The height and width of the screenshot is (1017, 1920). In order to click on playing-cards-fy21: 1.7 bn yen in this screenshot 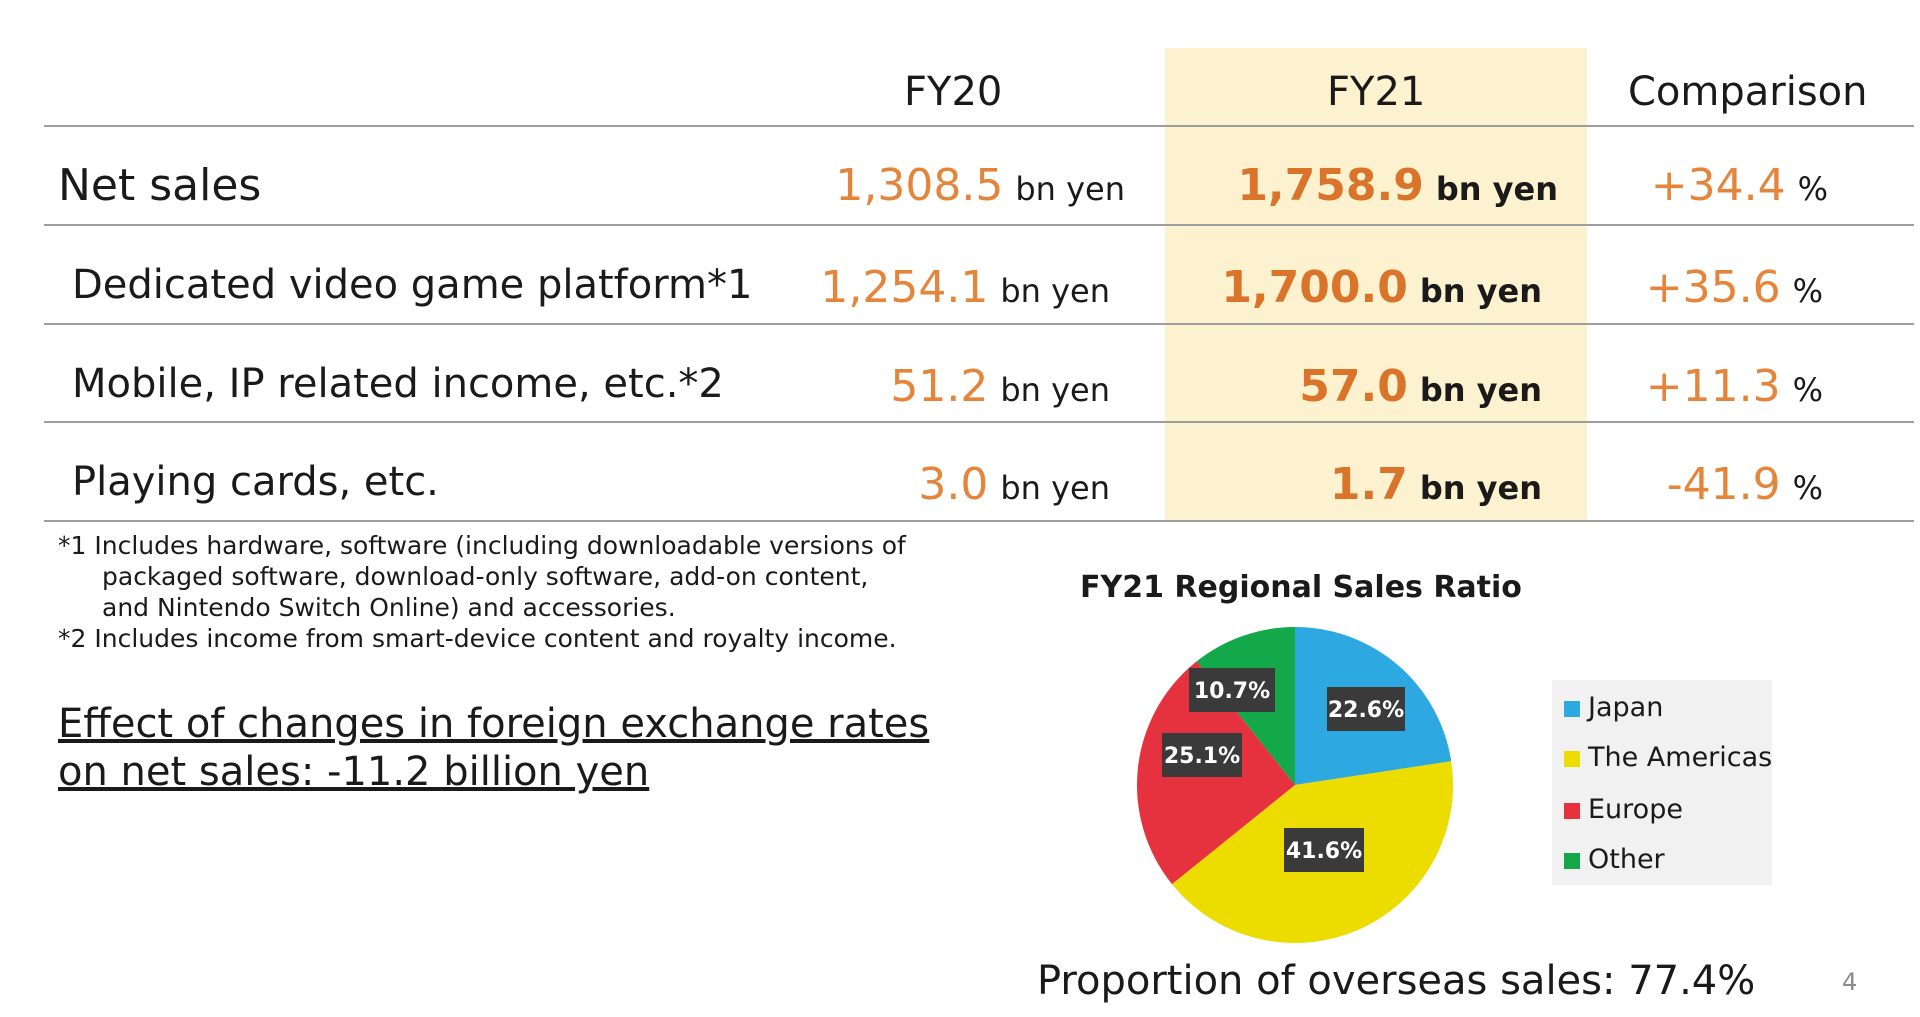, I will do `click(1435, 484)`.